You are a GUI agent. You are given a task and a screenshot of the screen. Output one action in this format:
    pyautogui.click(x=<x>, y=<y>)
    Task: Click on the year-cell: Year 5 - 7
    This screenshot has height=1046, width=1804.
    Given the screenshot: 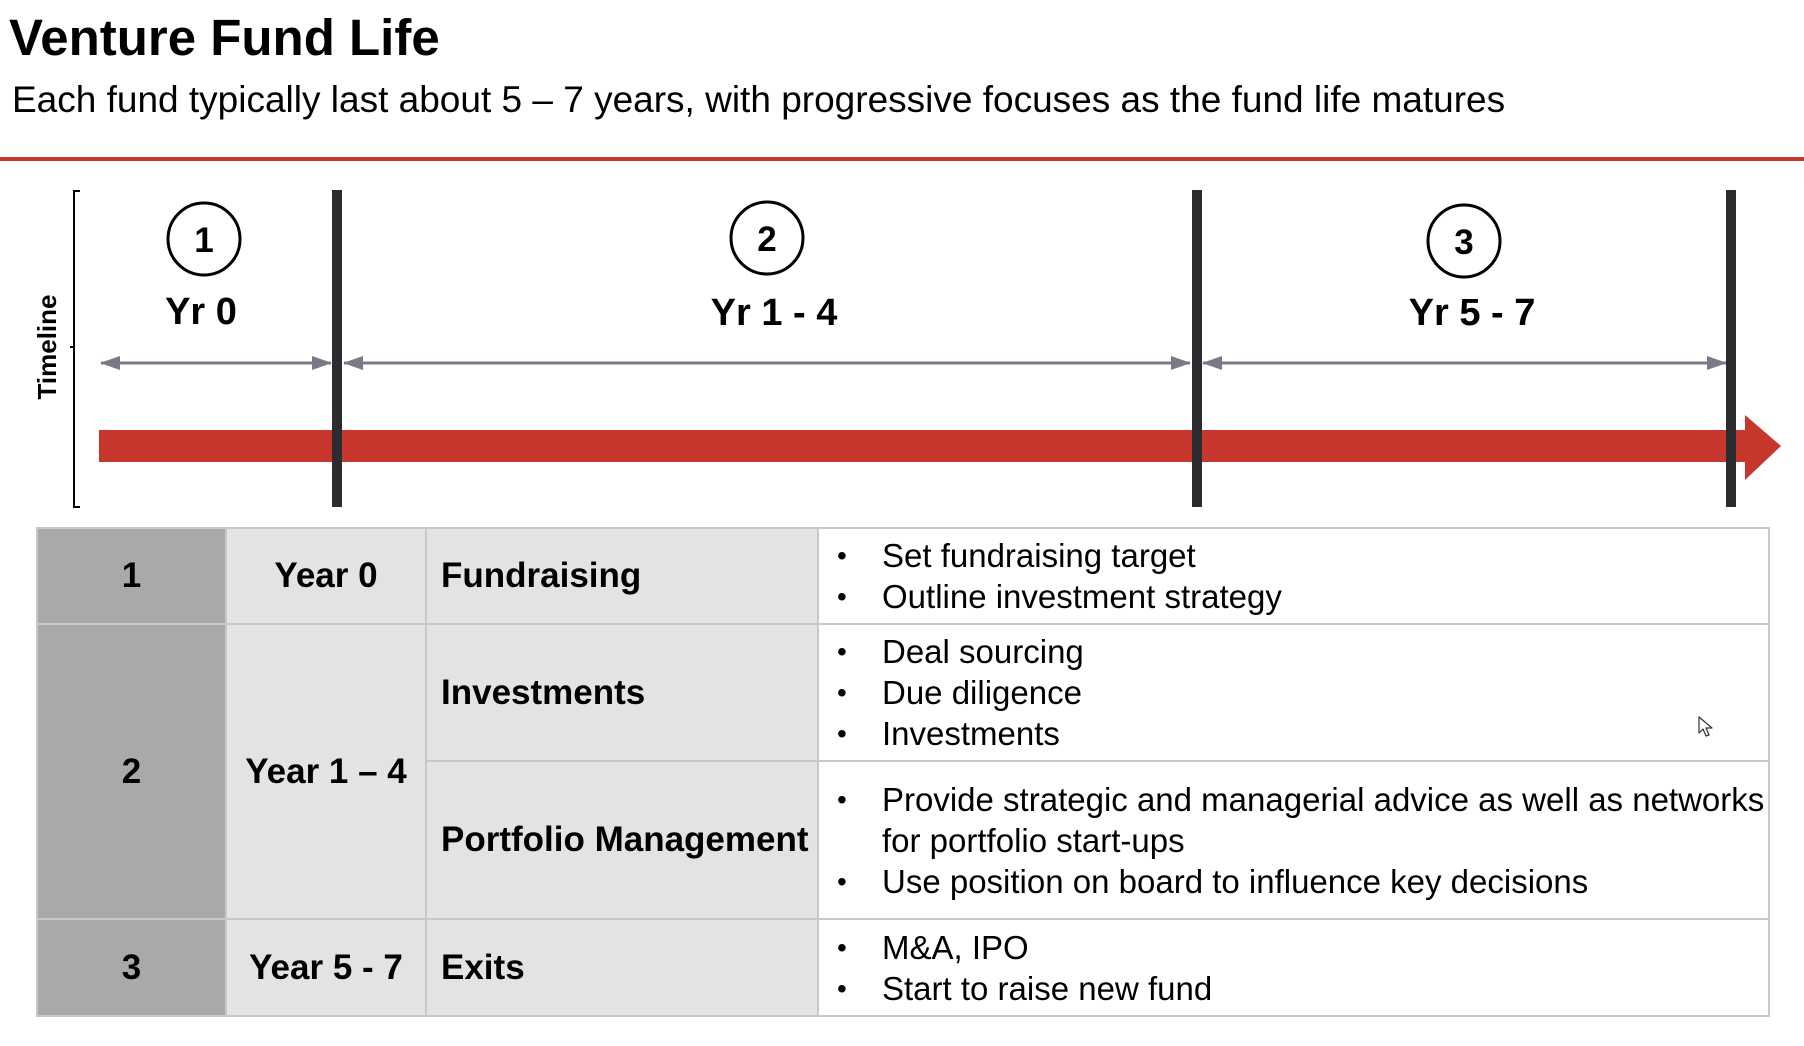 What is the action you would take?
    pyautogui.click(x=326, y=967)
    